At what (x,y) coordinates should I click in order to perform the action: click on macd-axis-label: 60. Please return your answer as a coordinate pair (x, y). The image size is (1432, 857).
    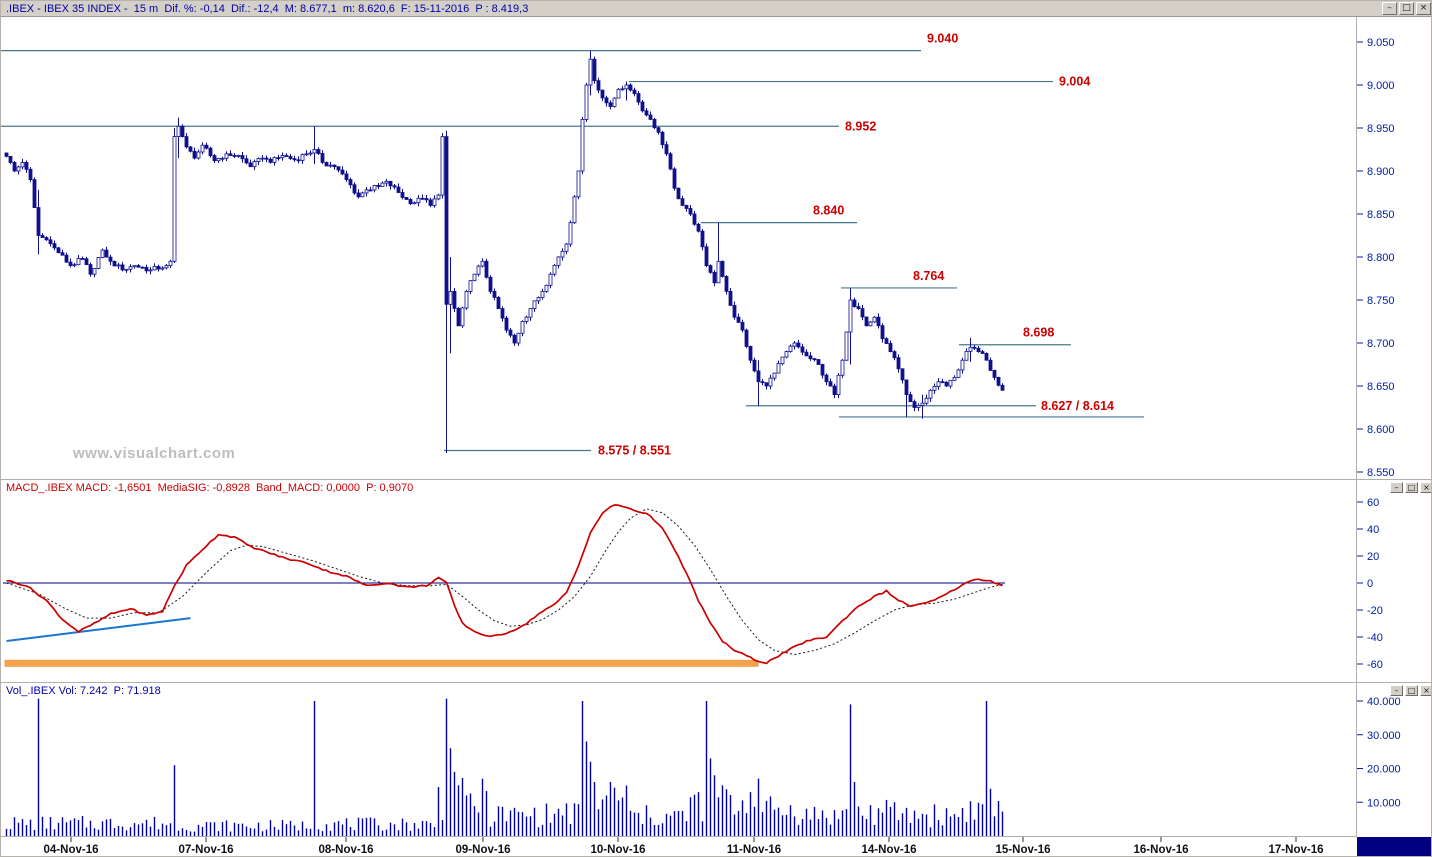
    Looking at the image, I should click on (1373, 503).